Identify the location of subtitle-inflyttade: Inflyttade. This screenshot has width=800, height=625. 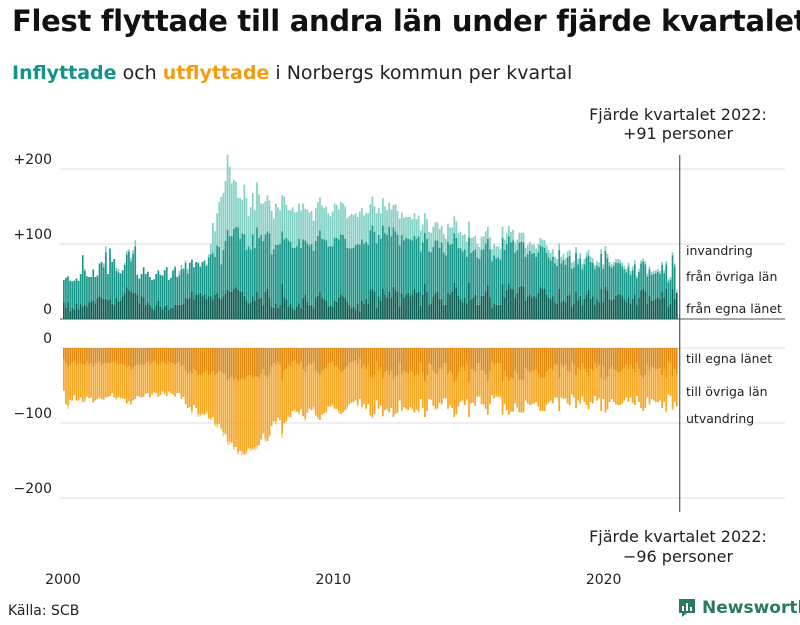
(64, 73).